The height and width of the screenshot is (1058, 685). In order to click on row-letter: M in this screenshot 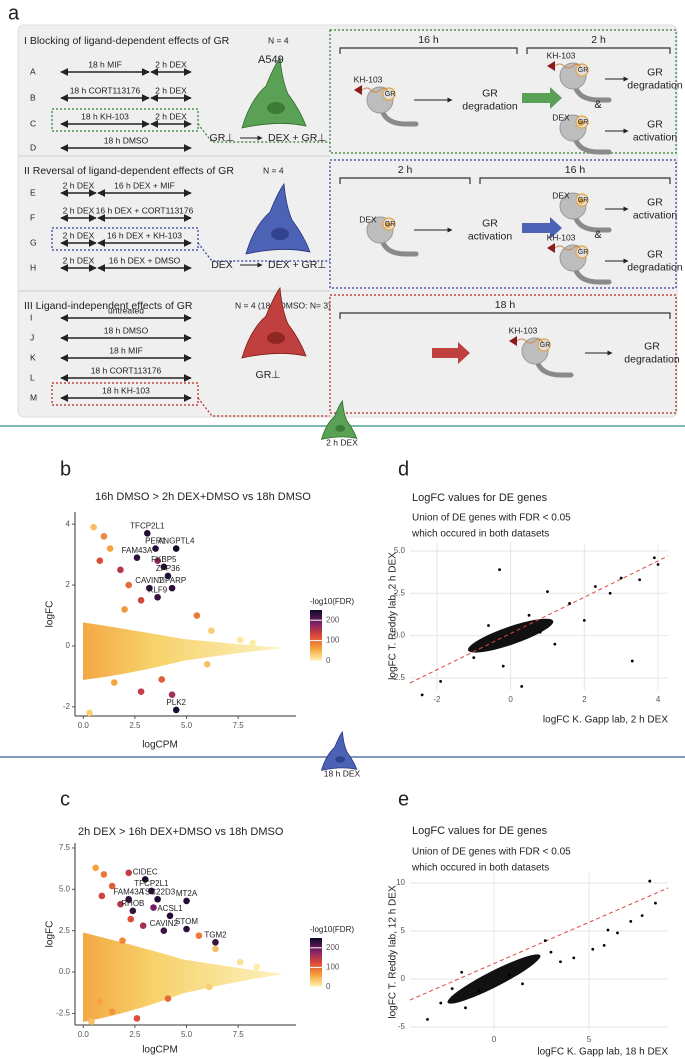, I will do `click(33, 397)`.